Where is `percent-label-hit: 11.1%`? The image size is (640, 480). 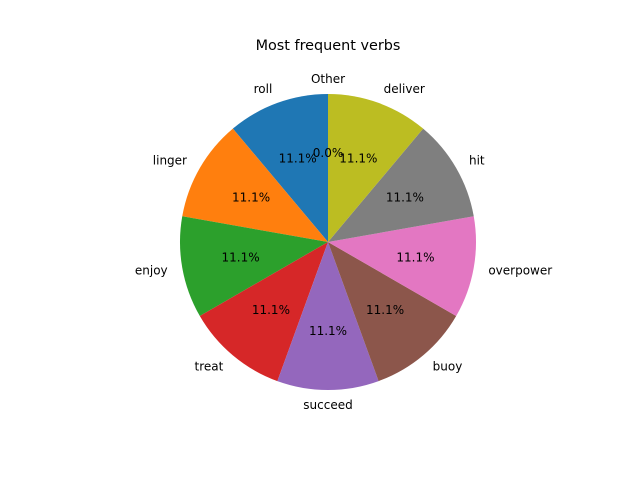
percent-label-hit: 11.1% is located at coordinates (405, 198).